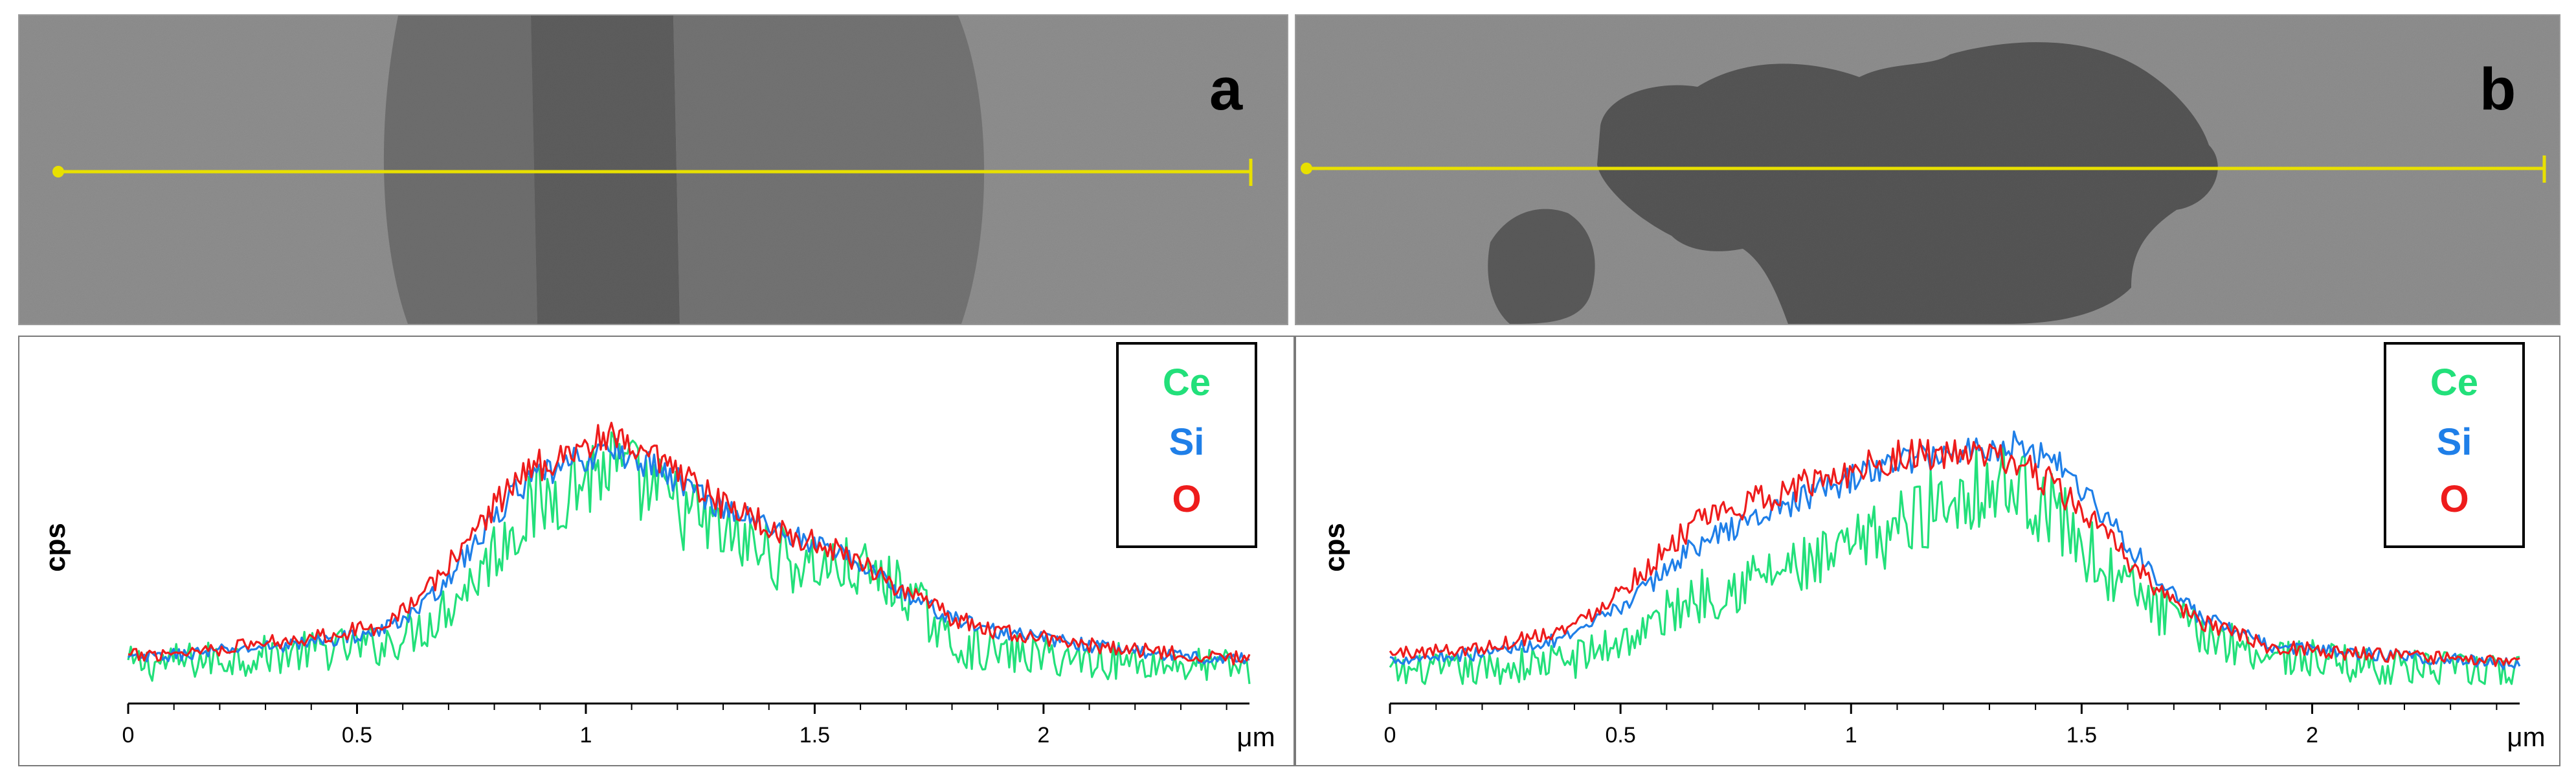 Image resolution: width=2576 pixels, height=778 pixels. What do you see at coordinates (1334, 547) in the screenshot?
I see `y-axis-label-b: cps` at bounding box center [1334, 547].